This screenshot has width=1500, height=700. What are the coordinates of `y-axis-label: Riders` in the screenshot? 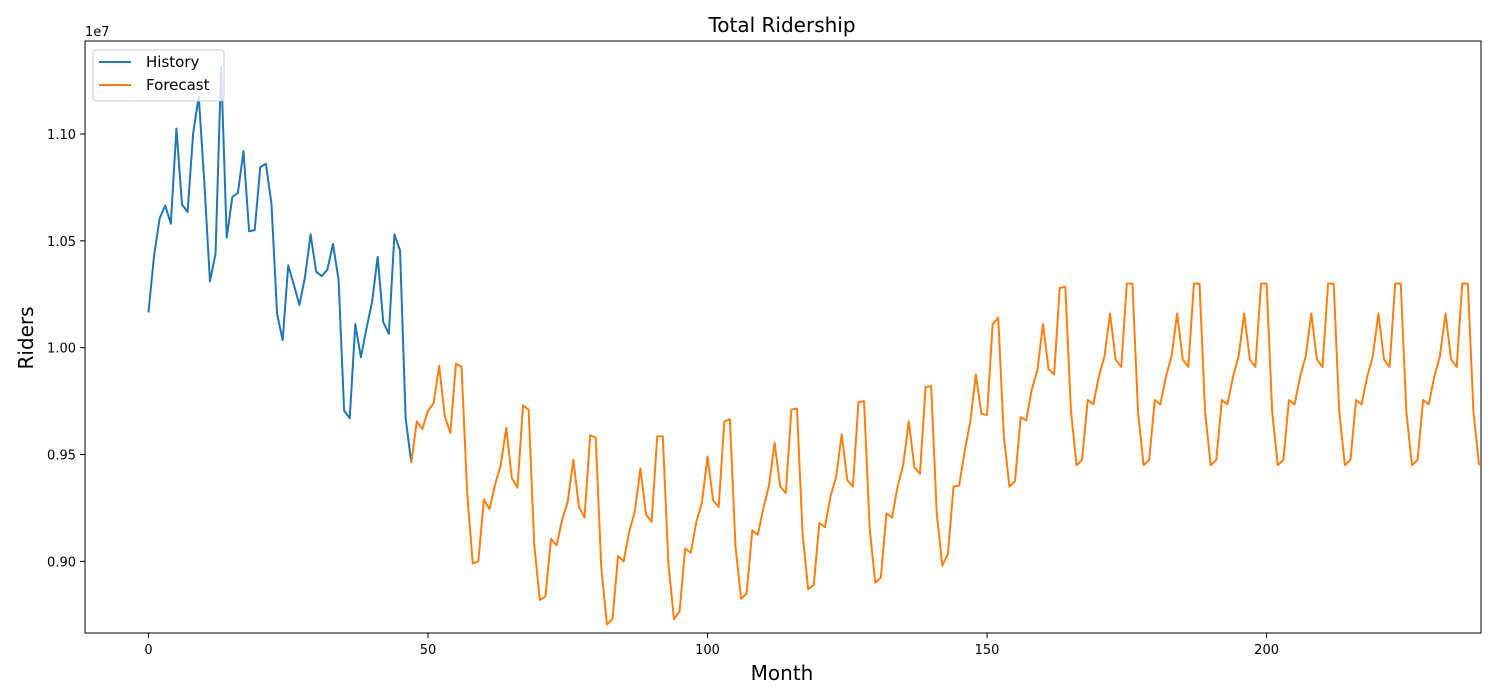 It's located at (26, 337).